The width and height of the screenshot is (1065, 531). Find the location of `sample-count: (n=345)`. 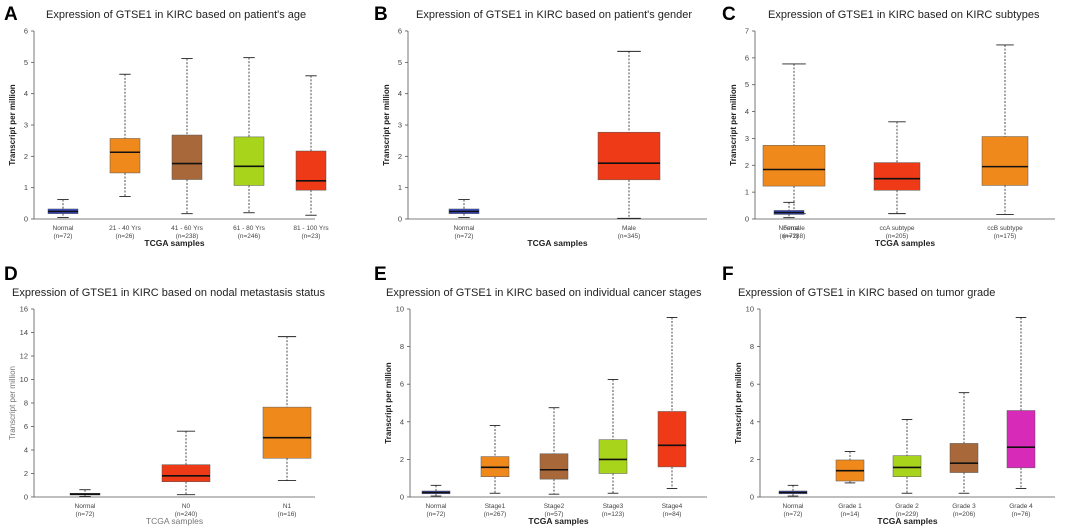

sample-count: (n=345) is located at coordinates (629, 236).